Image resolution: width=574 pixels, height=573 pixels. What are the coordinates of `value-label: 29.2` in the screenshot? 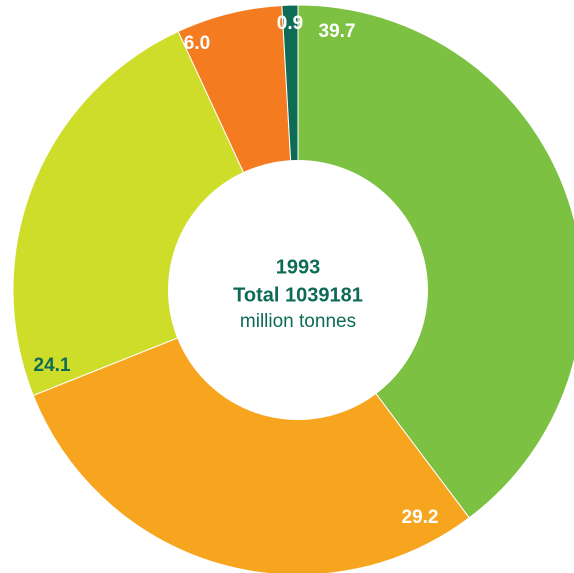 It's located at (420, 517).